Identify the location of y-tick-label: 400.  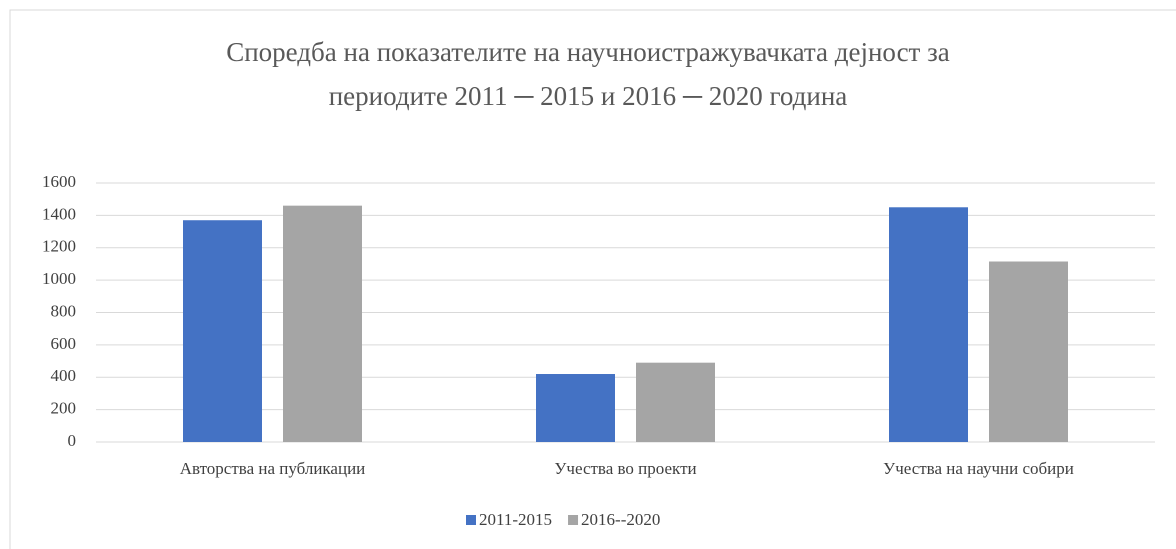
(64, 375).